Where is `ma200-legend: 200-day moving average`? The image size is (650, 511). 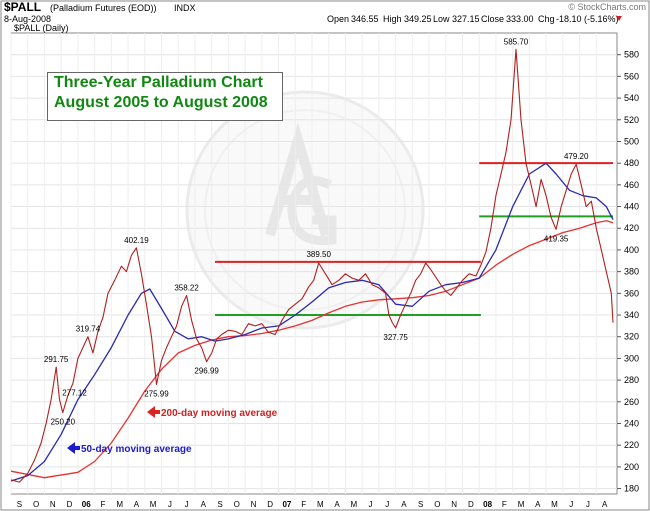
ma200-legend: 200-day moving average is located at coordinates (212, 412).